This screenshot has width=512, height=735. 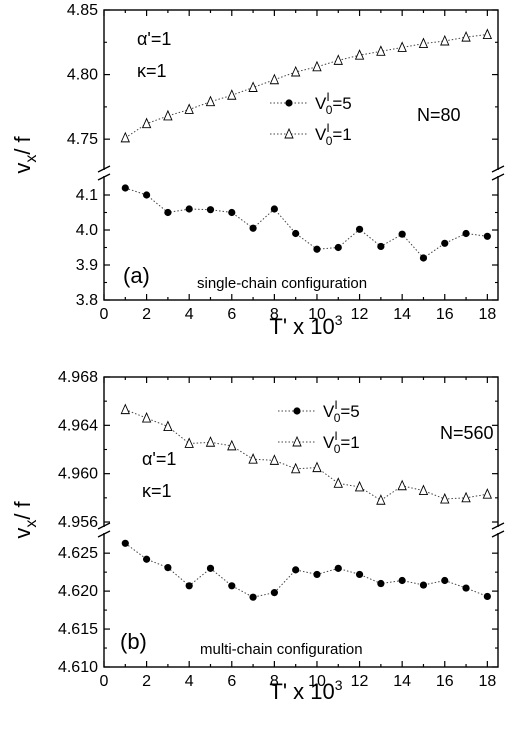 I want to click on axis-break-gap-right, so click(x=499, y=530).